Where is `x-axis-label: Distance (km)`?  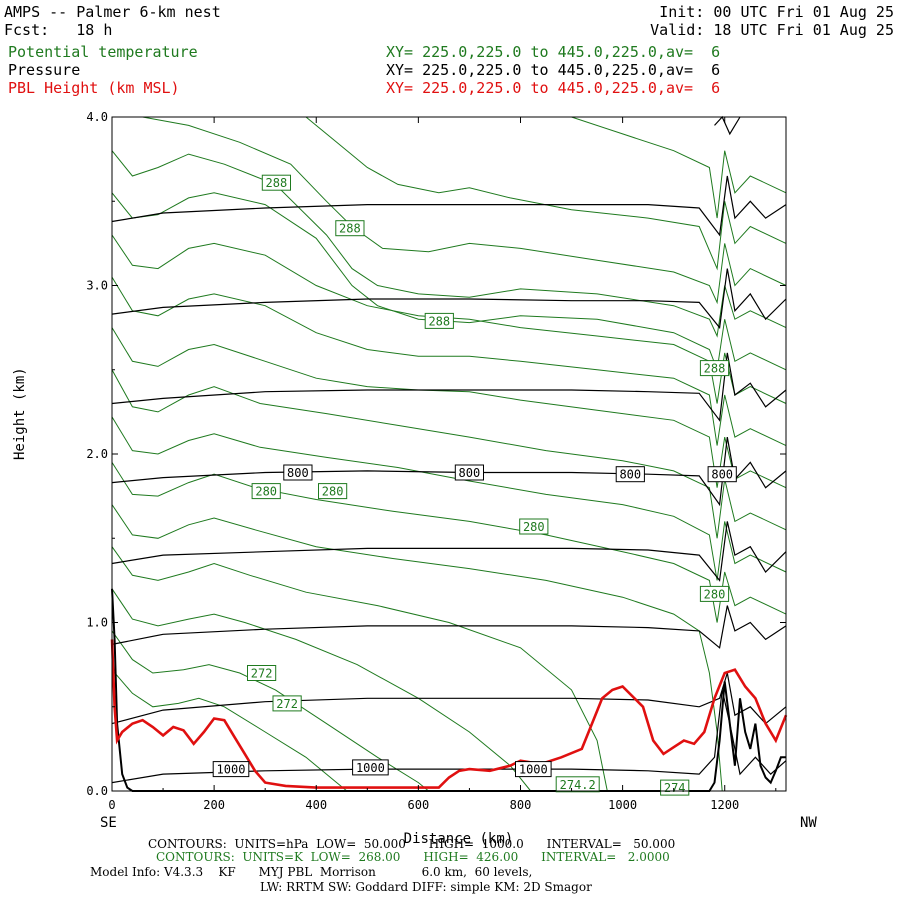
x-axis-label: Distance (km) is located at coordinates (450, 831).